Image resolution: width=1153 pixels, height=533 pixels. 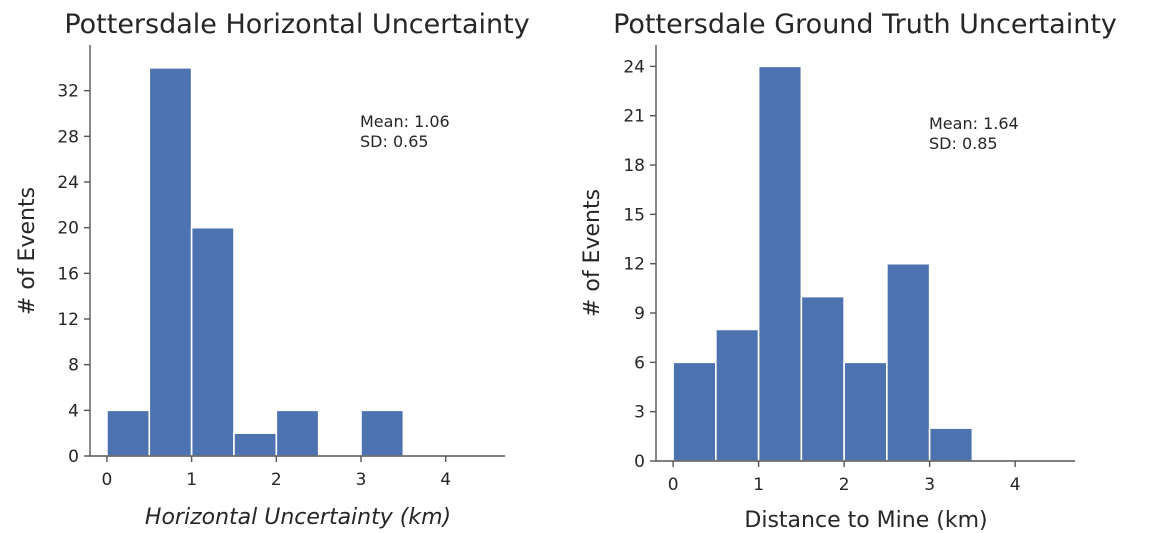 I want to click on y-tick-label: 9, so click(x=639, y=314).